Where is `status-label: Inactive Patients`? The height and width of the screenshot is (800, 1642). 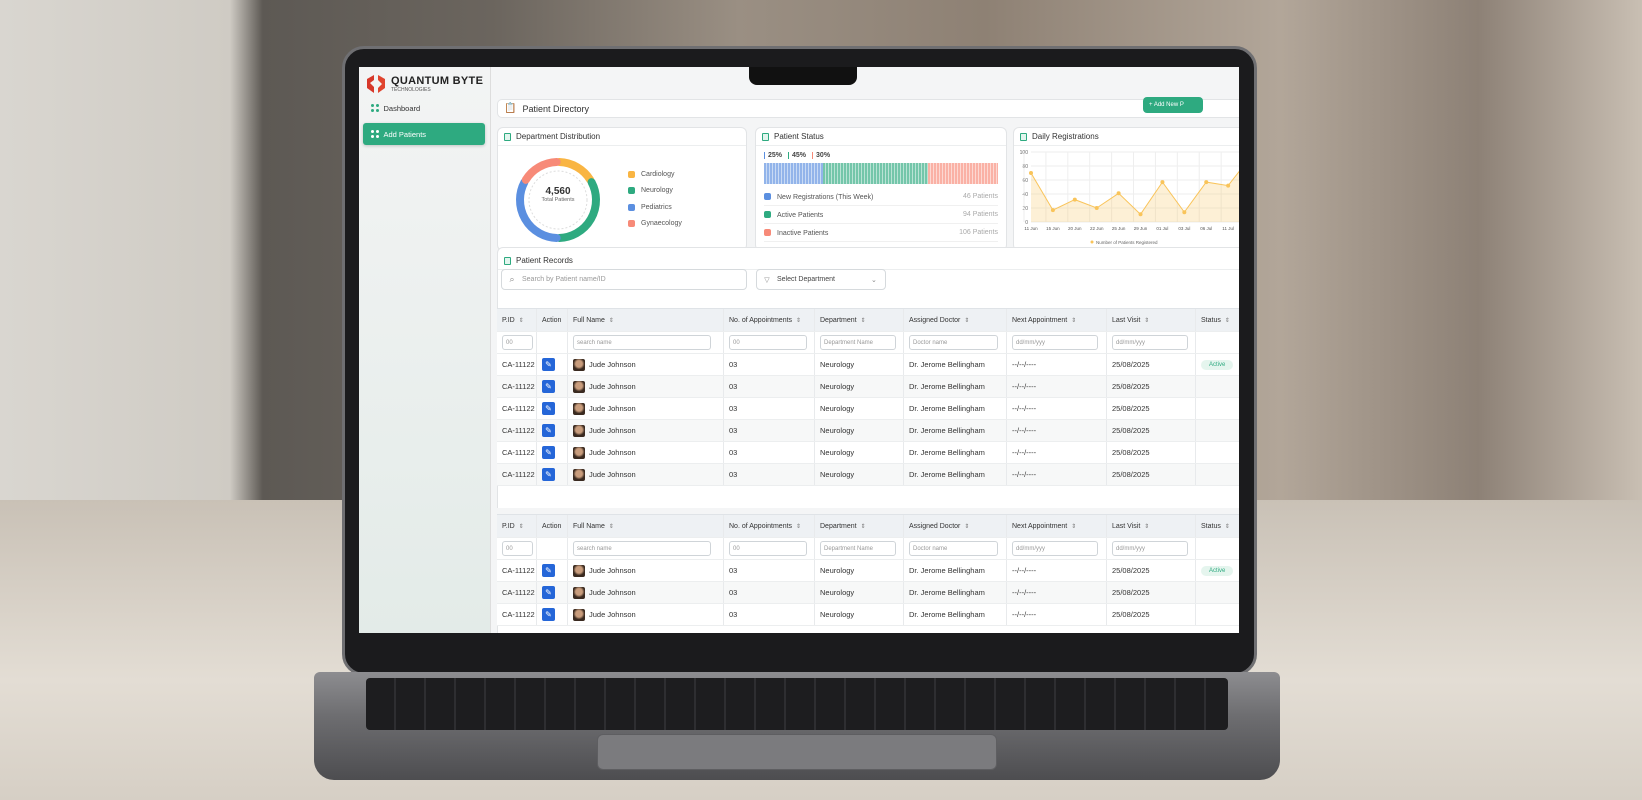 status-label: Inactive Patients is located at coordinates (796, 232).